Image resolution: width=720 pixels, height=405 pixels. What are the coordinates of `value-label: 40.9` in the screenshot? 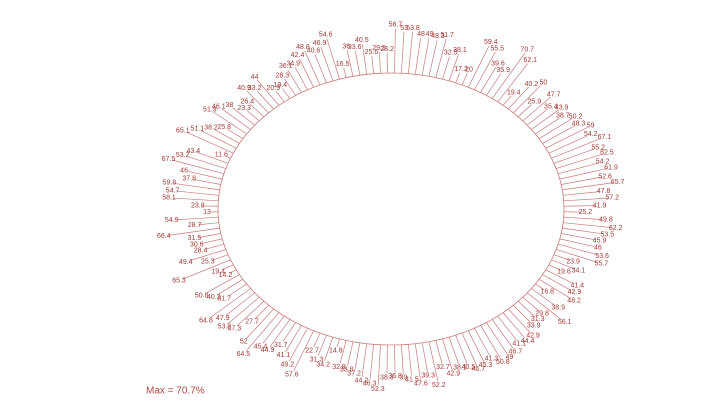 It's located at (244, 88).